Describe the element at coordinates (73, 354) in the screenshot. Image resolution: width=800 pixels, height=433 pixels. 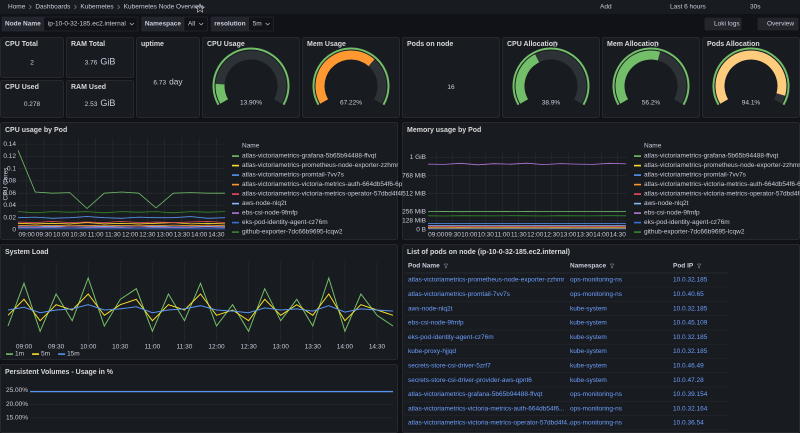
I see `legend-entry: 15m` at that location.